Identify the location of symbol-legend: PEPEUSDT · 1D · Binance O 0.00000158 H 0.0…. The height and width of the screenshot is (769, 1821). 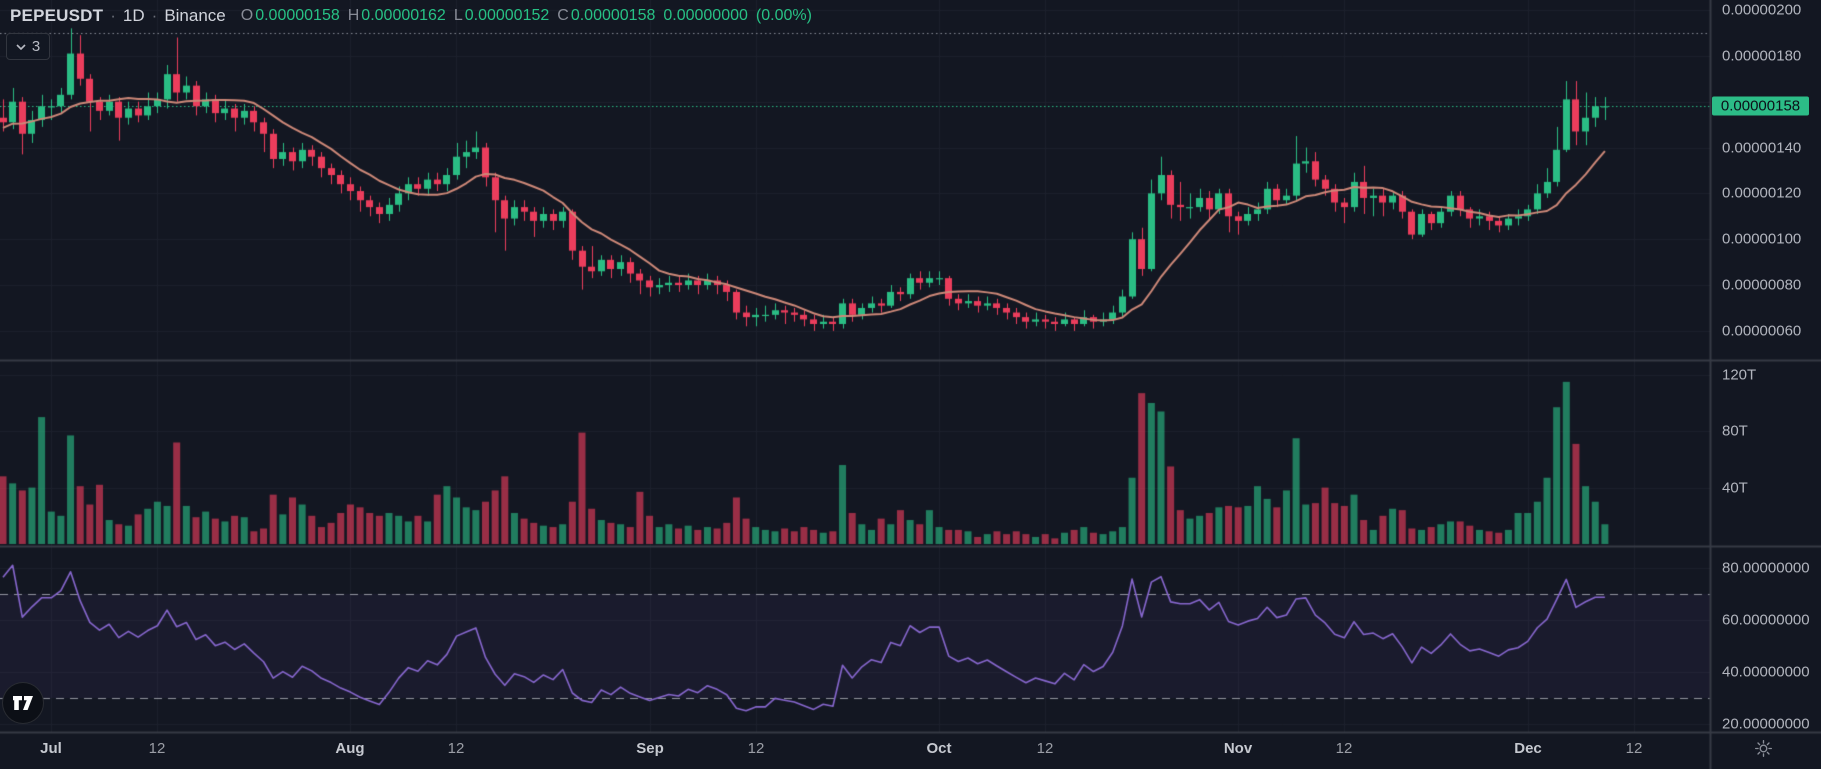
(411, 16).